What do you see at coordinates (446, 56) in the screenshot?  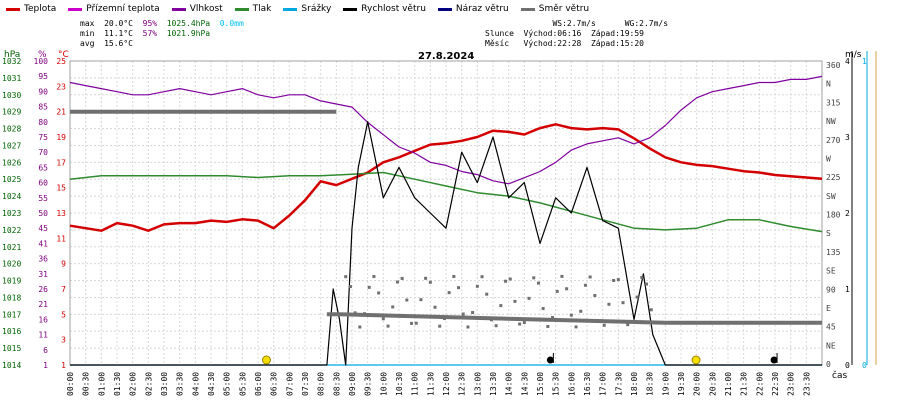 I see `chart-title: 27.8.2024` at bounding box center [446, 56].